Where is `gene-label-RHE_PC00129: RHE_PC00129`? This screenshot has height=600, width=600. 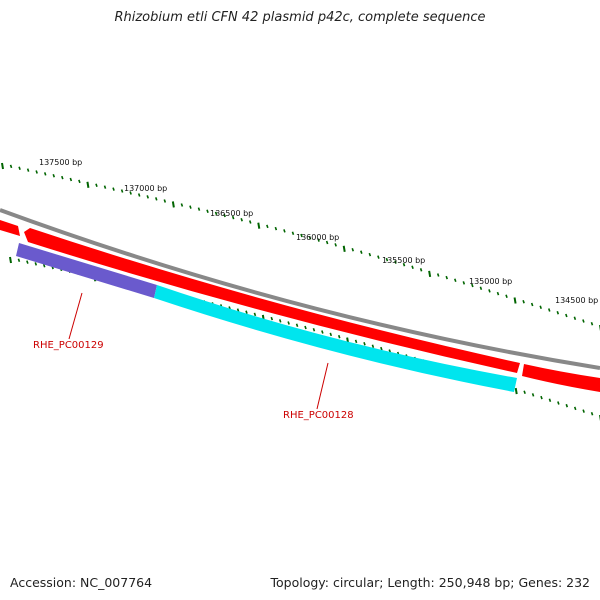
gene-label-RHE_PC00129: RHE_PC00129 is located at coordinates (68, 345).